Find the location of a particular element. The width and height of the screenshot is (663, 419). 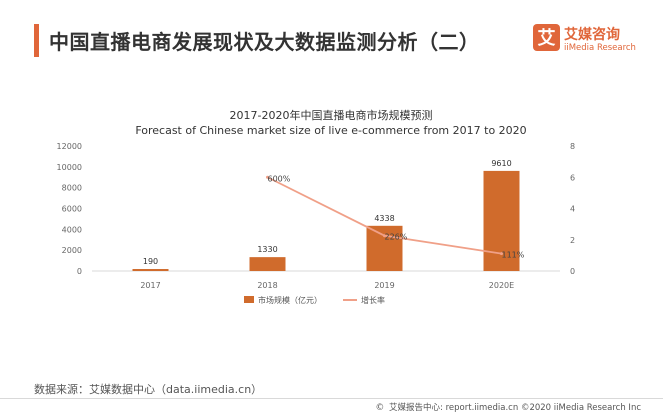

right-axis-tick-label: 4 is located at coordinates (572, 209).